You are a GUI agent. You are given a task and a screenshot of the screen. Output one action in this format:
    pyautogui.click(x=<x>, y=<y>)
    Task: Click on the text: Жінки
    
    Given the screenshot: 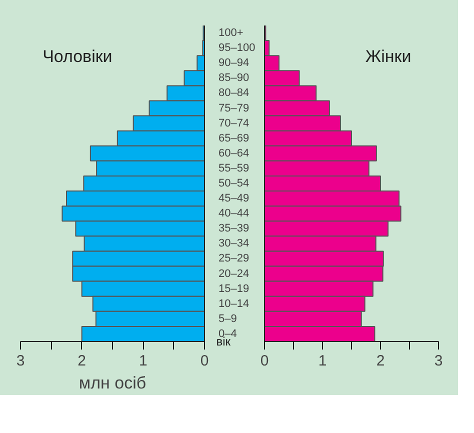 What is the action you would take?
    pyautogui.click(x=388, y=56)
    